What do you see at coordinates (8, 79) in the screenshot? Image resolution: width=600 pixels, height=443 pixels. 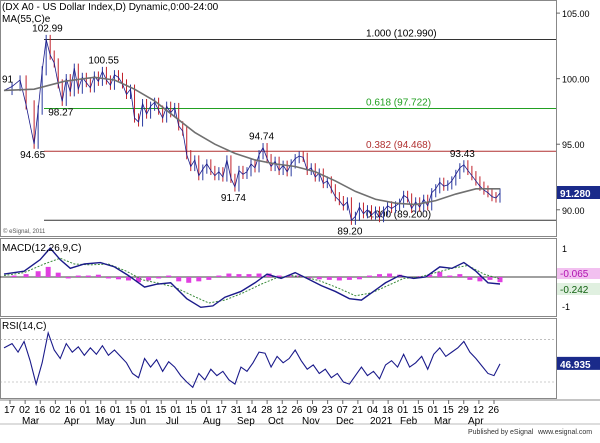 I see `pivot-label: 91` at bounding box center [8, 79].